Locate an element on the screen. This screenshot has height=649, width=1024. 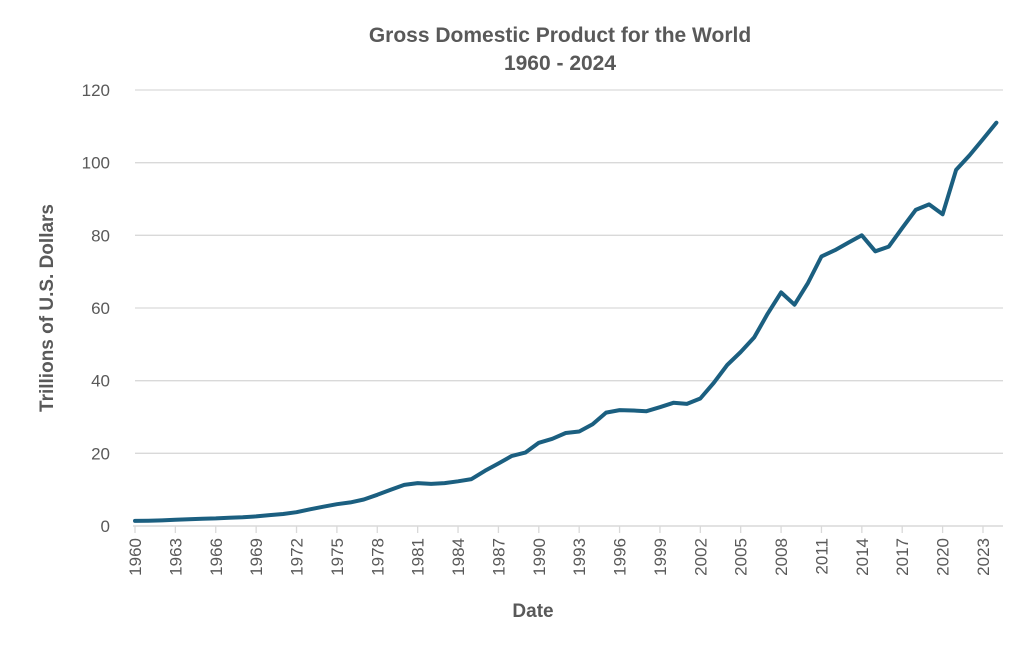
x-tick-label-2005: 2005 is located at coordinates (741, 557).